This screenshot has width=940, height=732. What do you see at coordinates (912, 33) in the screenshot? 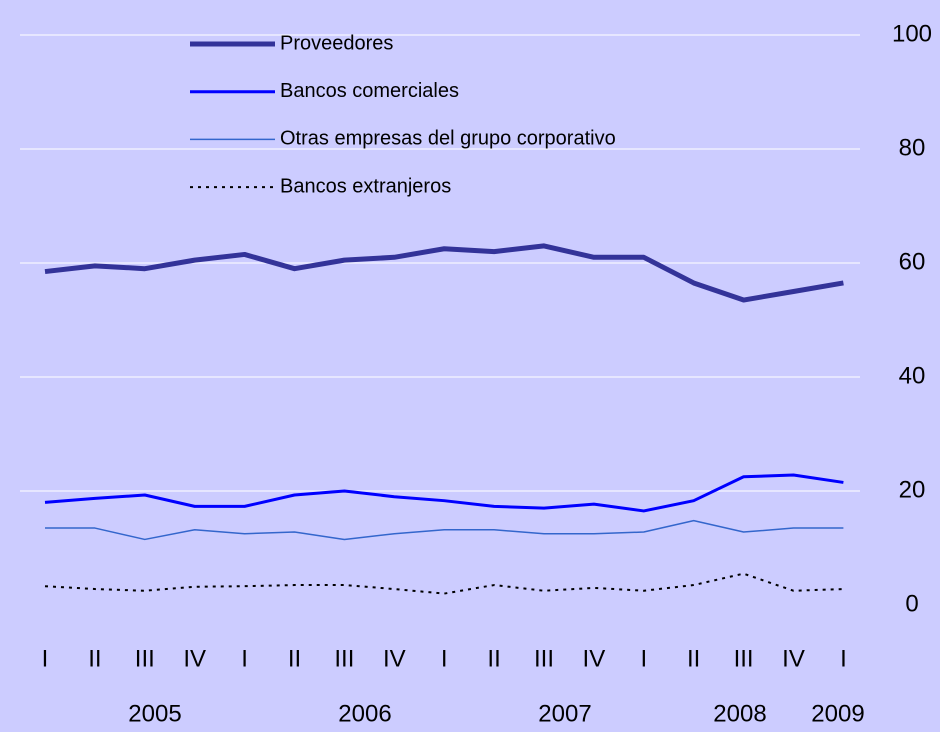
I see `y-tick-label: 100` at bounding box center [912, 33].